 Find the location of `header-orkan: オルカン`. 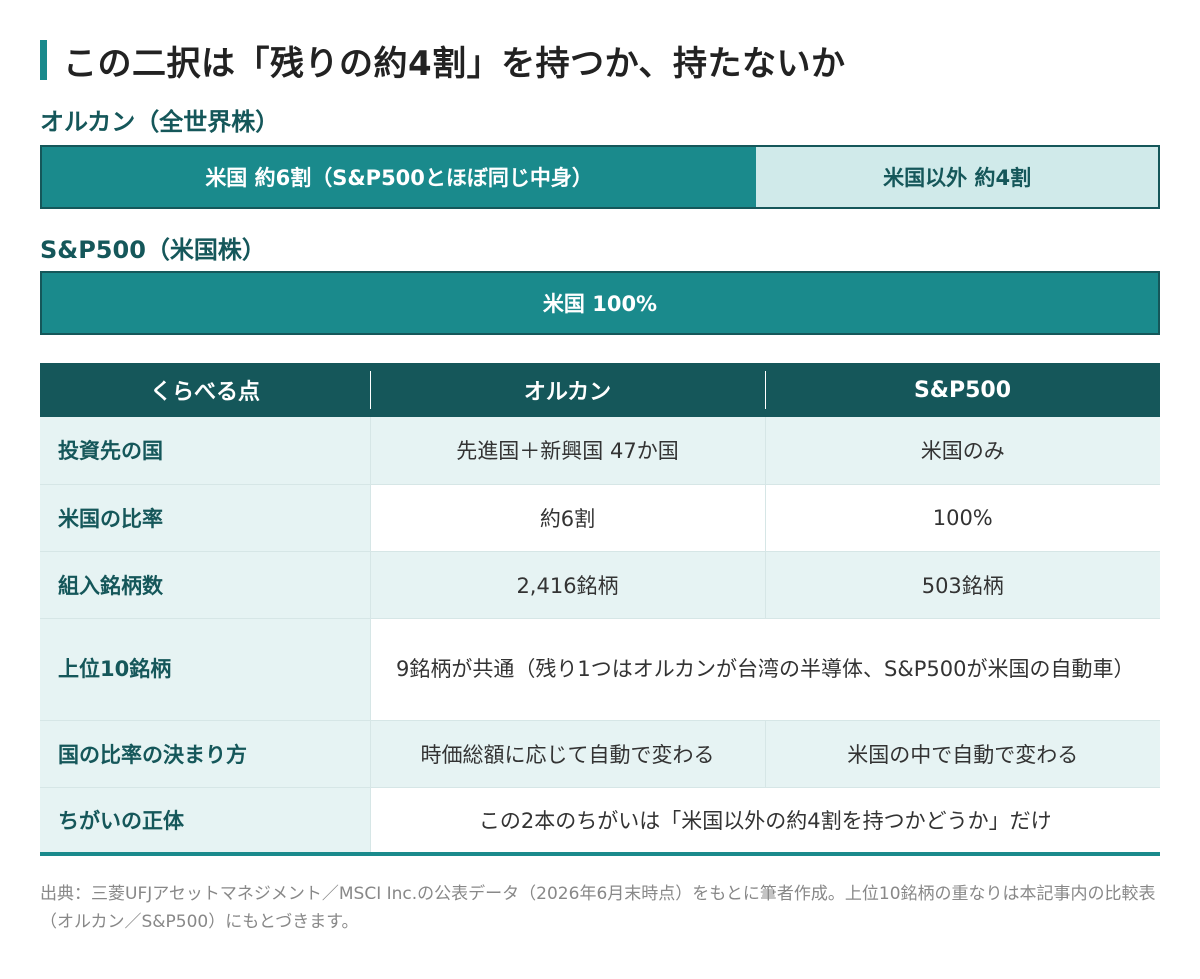

header-orkan: オルカン is located at coordinates (567, 390).